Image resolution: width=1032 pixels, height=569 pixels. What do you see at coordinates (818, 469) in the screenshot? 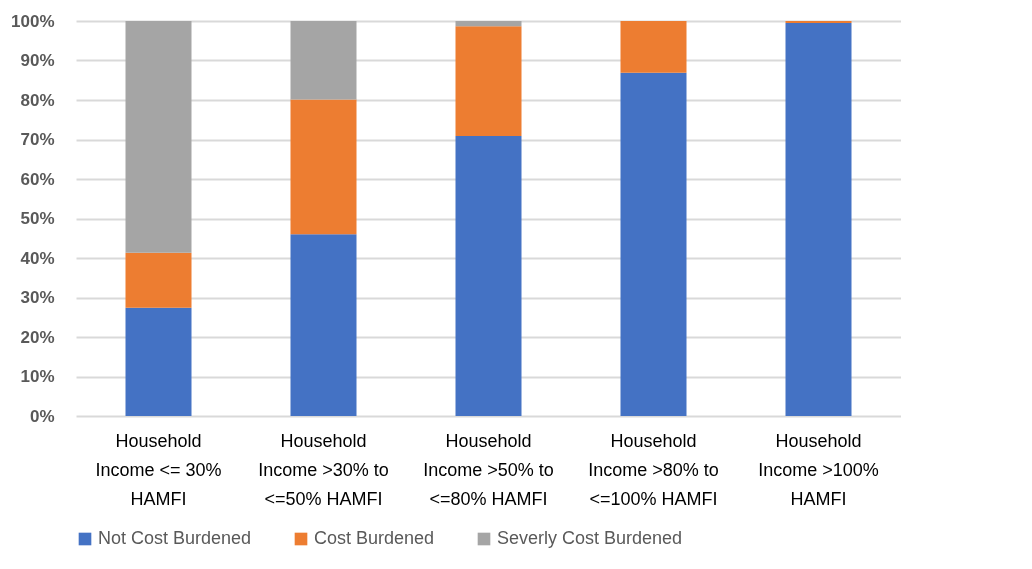
I see `x-tick-label: Household Income >100% HAMFI` at bounding box center [818, 469].